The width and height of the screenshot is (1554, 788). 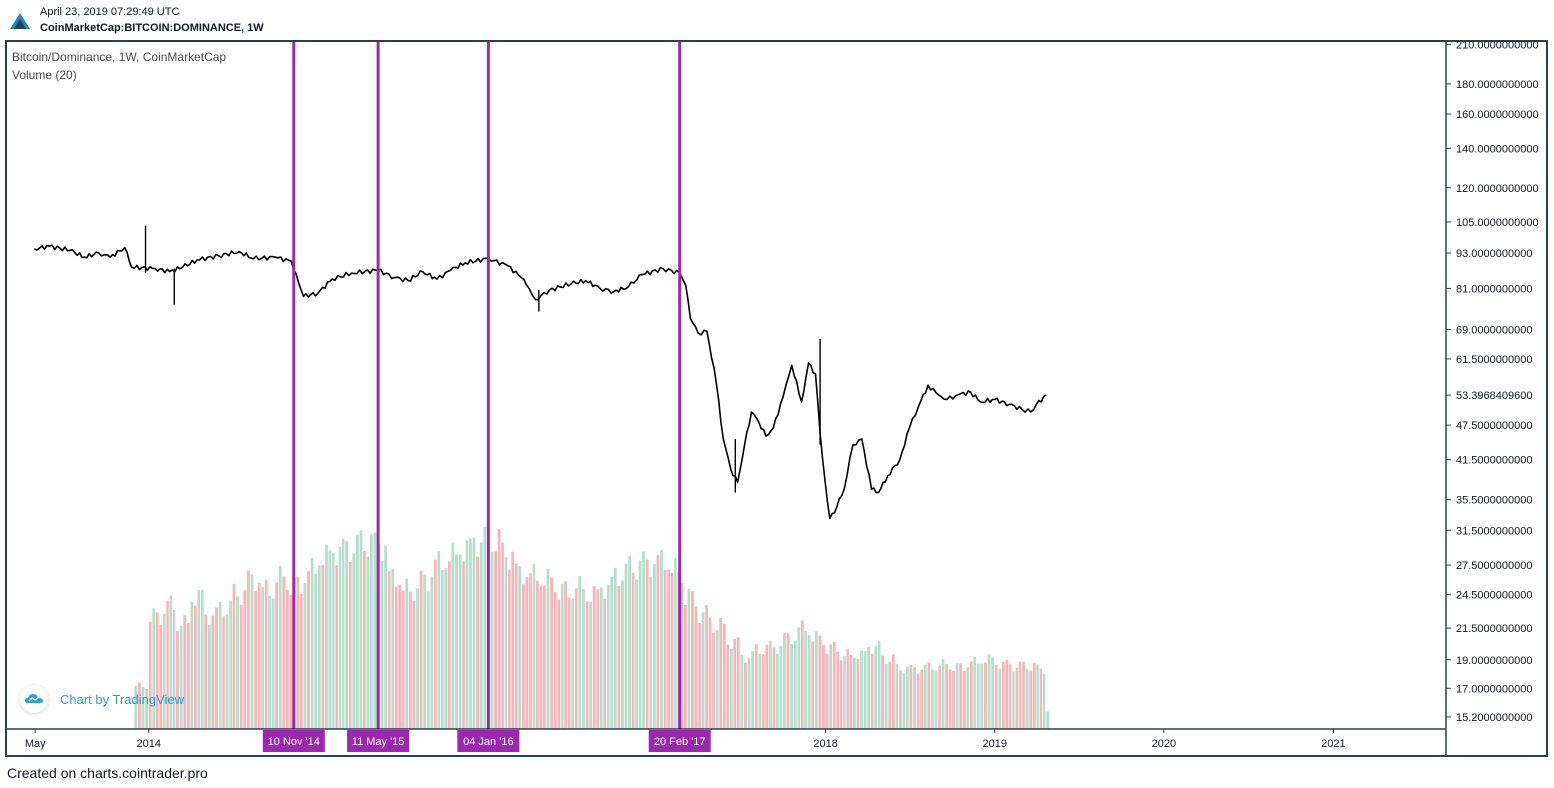 I want to click on y-tick-label: 15.2000000000, so click(x=1494, y=718).